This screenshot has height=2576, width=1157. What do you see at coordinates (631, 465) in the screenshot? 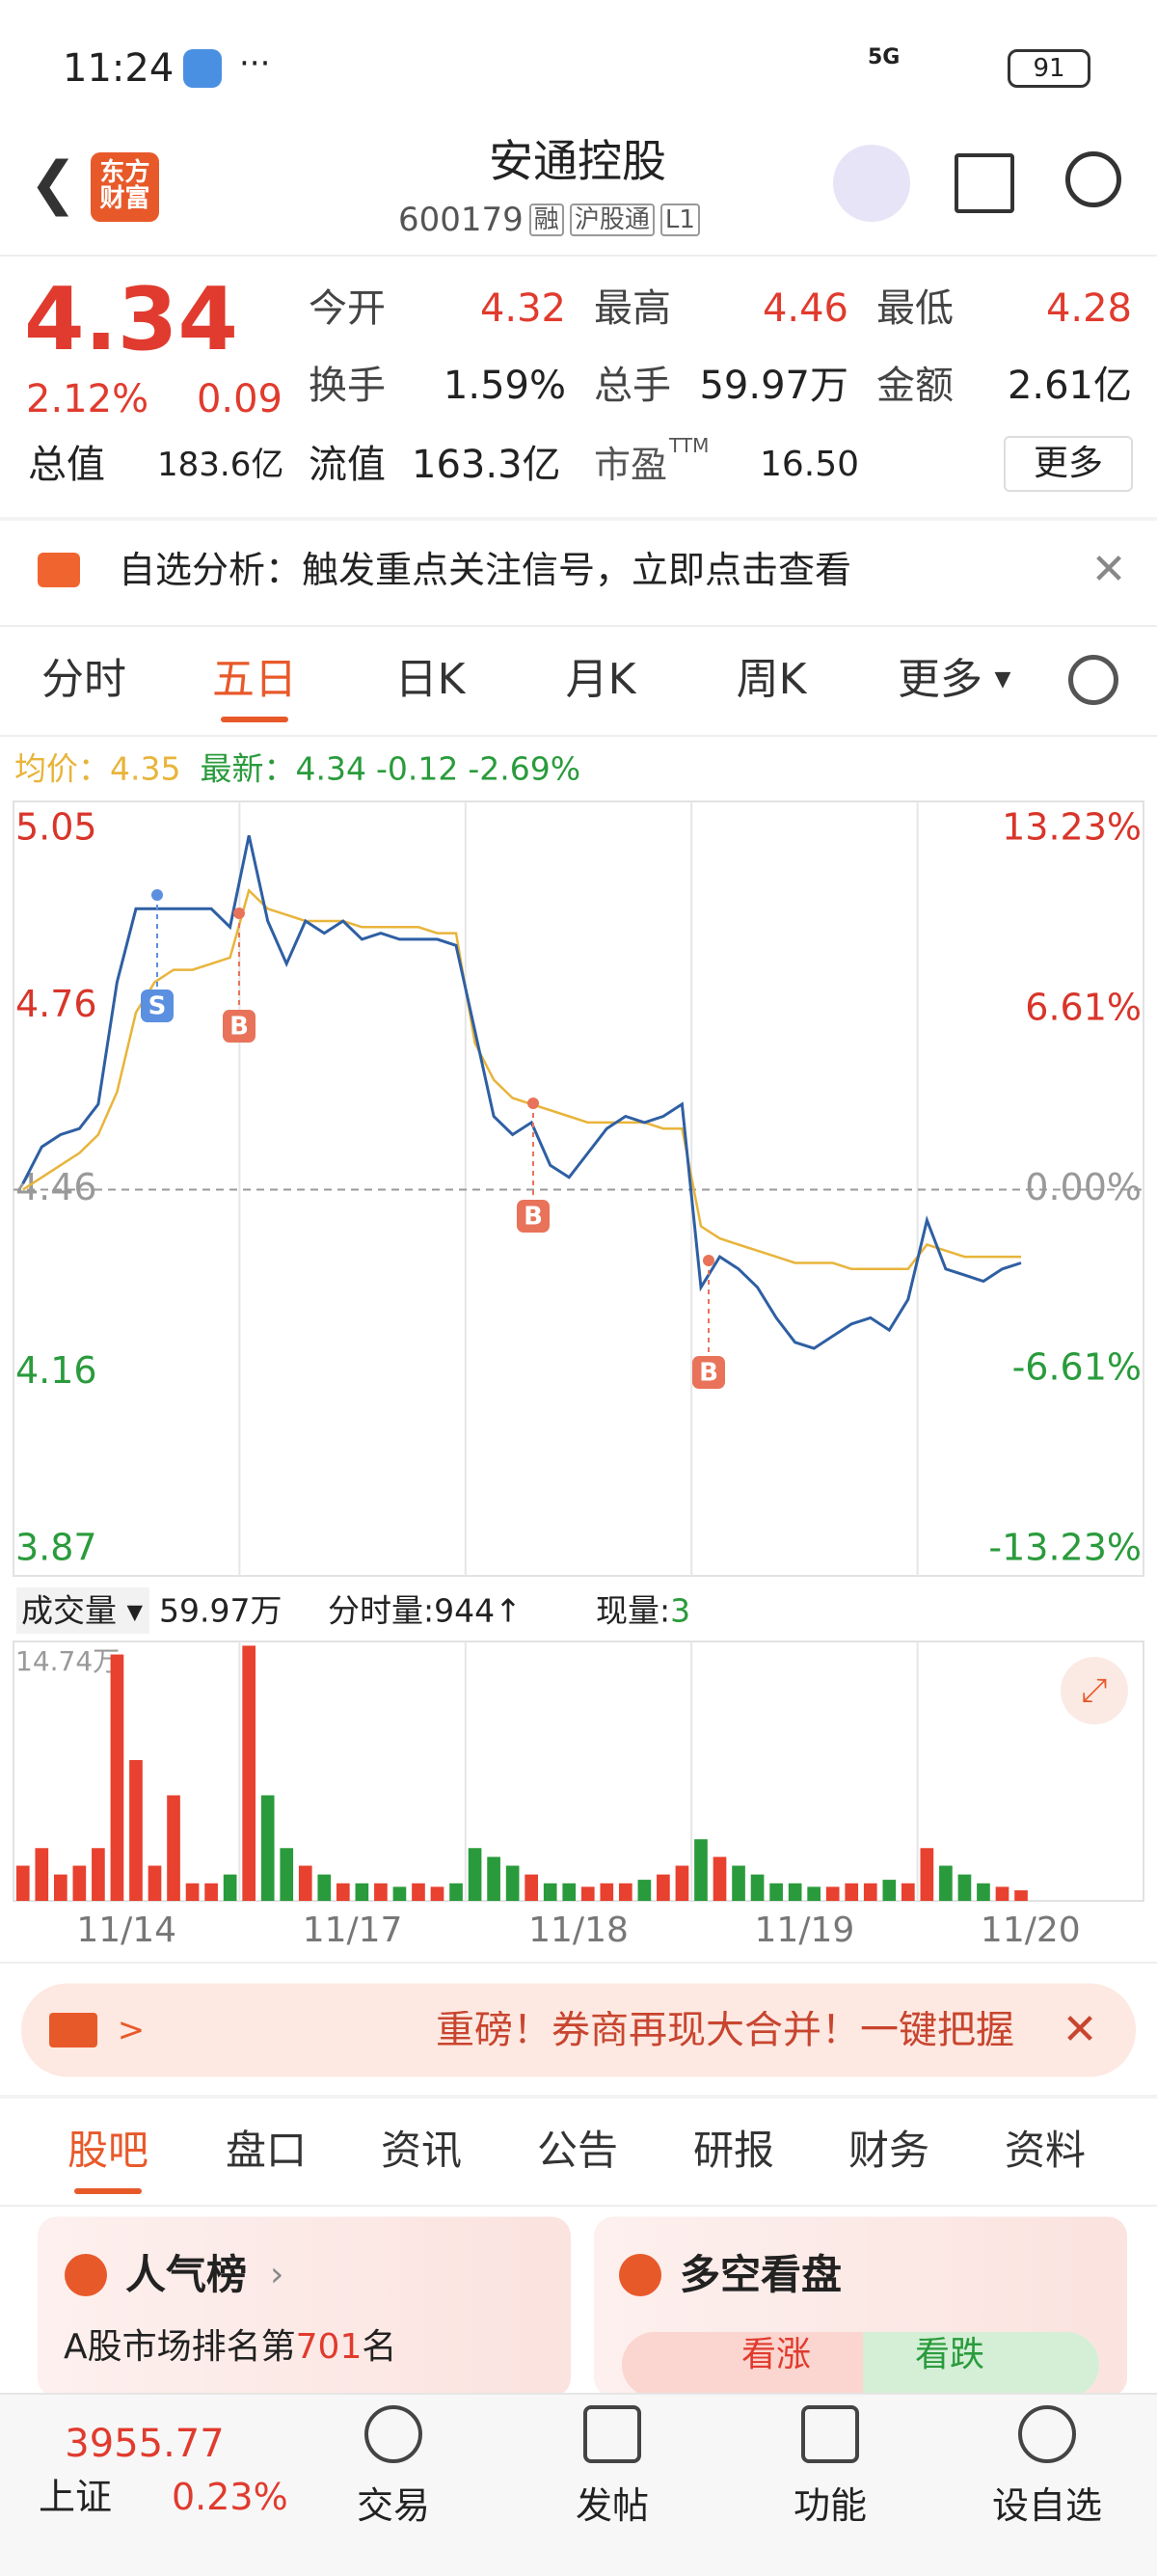
I see `pe-label: 市盈` at bounding box center [631, 465].